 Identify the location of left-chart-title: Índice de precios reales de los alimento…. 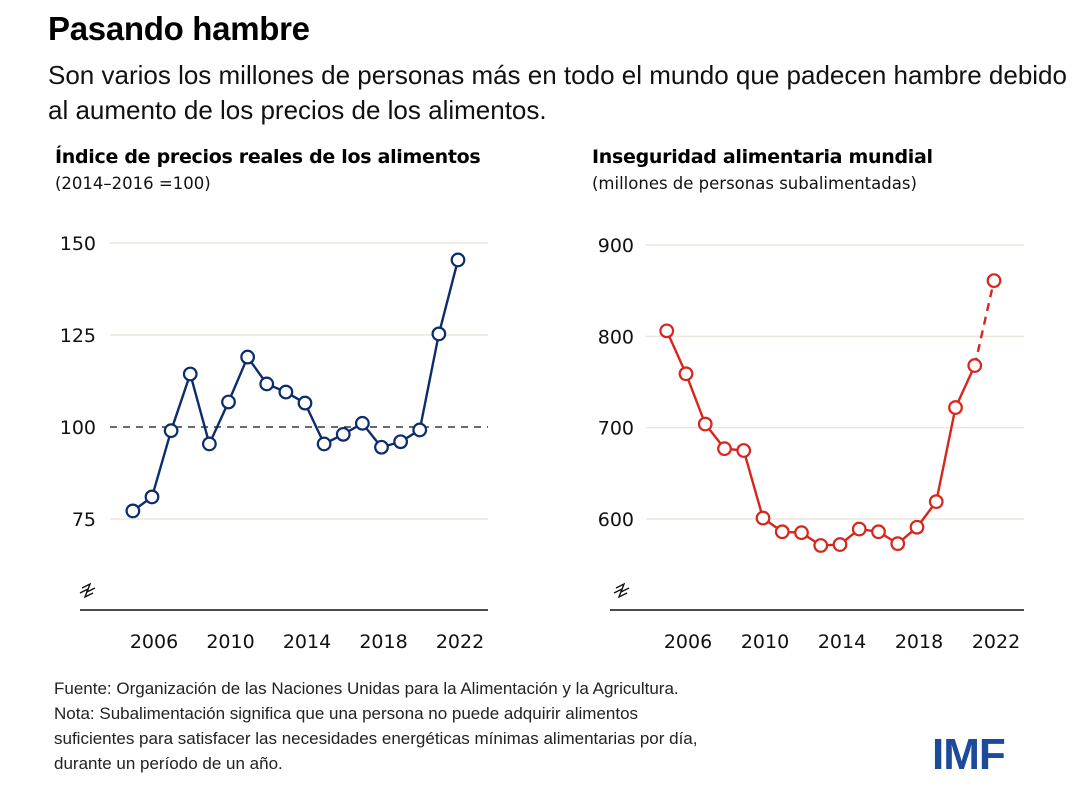
(268, 157).